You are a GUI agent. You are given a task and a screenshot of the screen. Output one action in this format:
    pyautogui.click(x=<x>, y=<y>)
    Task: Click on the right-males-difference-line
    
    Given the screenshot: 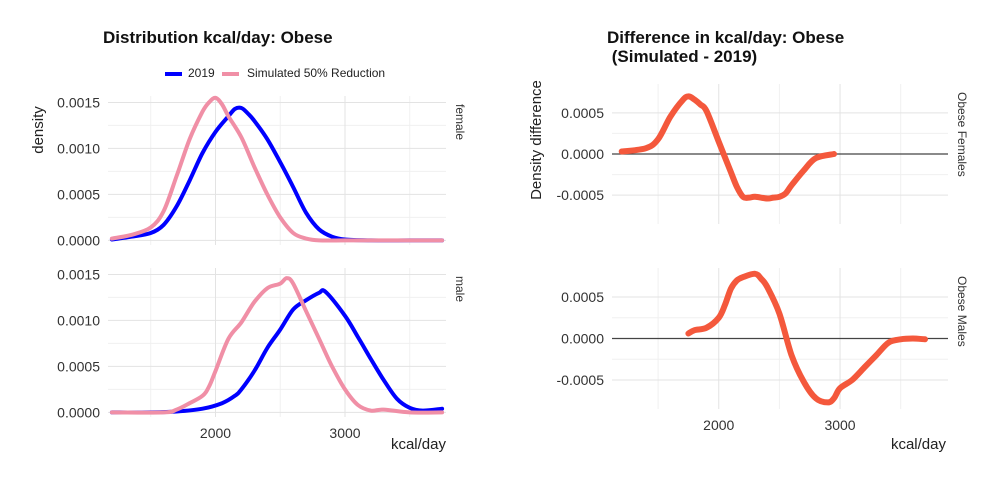 What is the action you would take?
    pyautogui.click(x=806, y=338)
    